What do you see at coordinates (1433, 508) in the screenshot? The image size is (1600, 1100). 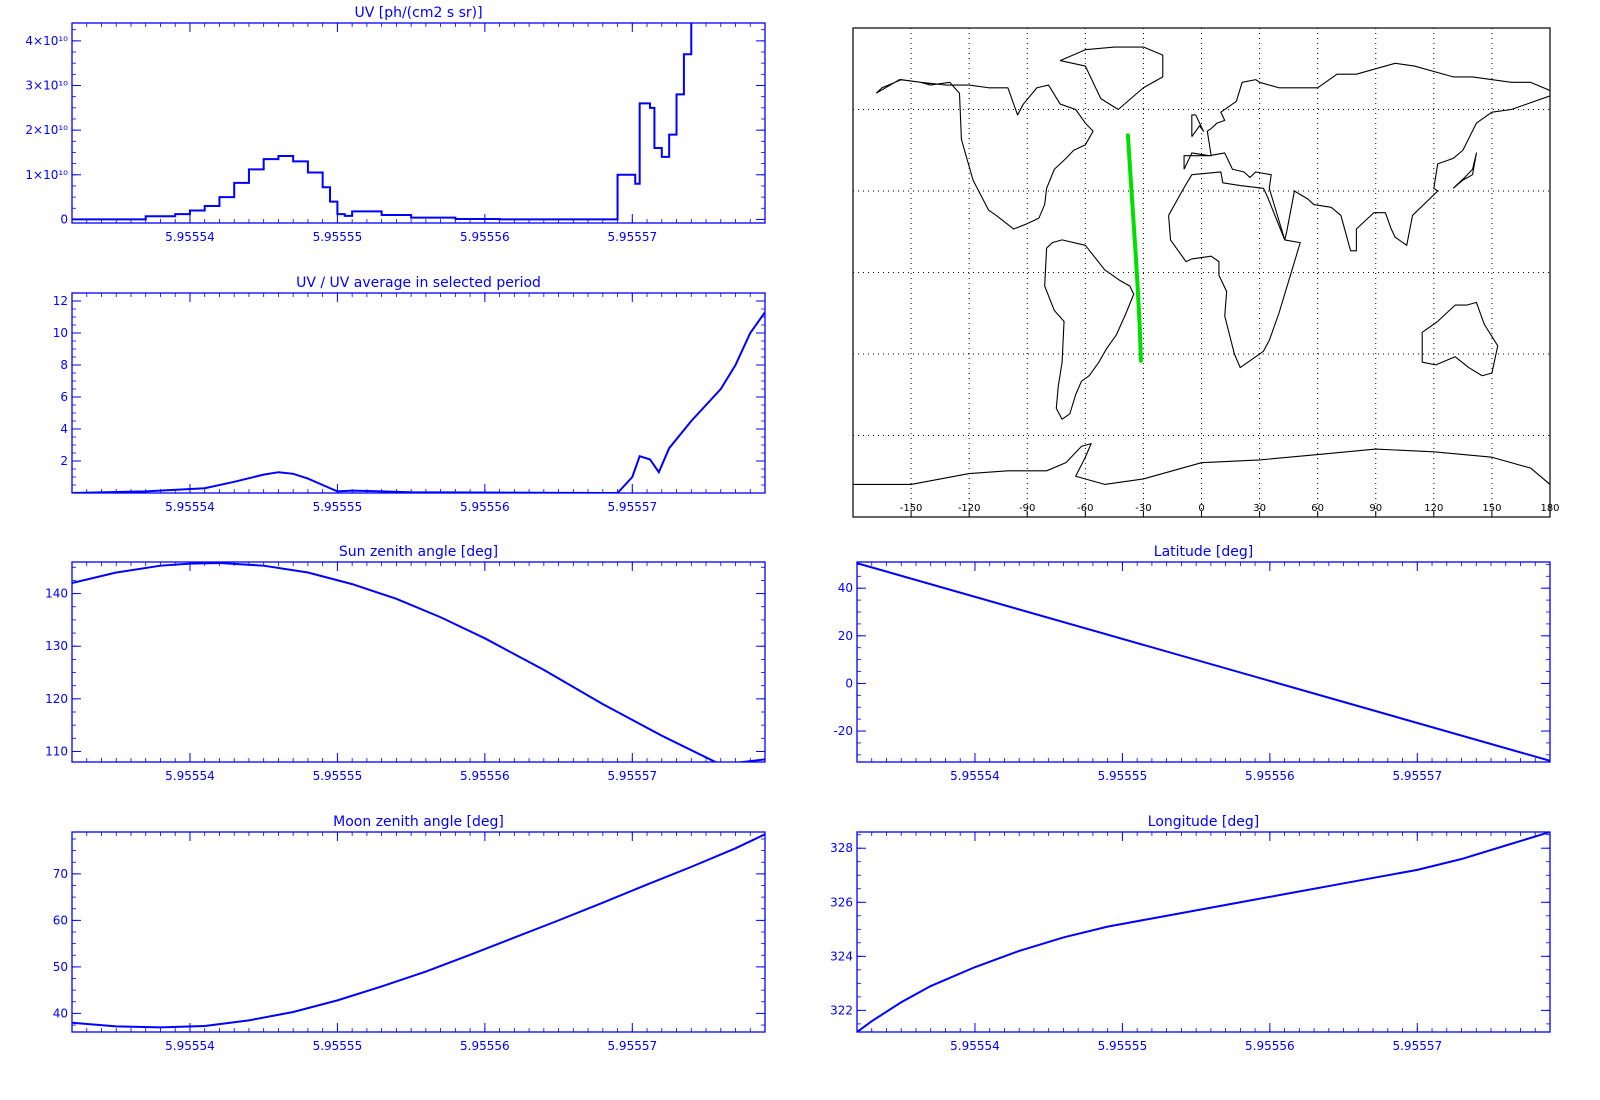 I see `map-x-tick-label: 120` at bounding box center [1433, 508].